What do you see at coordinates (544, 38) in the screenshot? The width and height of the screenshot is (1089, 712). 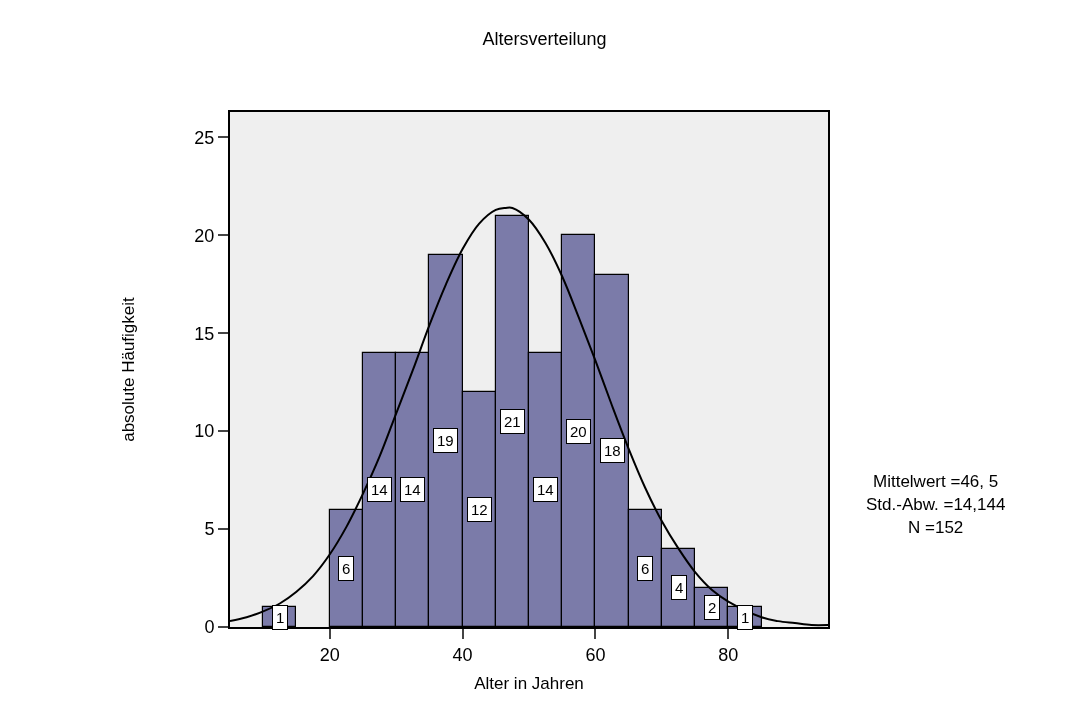 I see `chart-title: Altersverteilung` at bounding box center [544, 38].